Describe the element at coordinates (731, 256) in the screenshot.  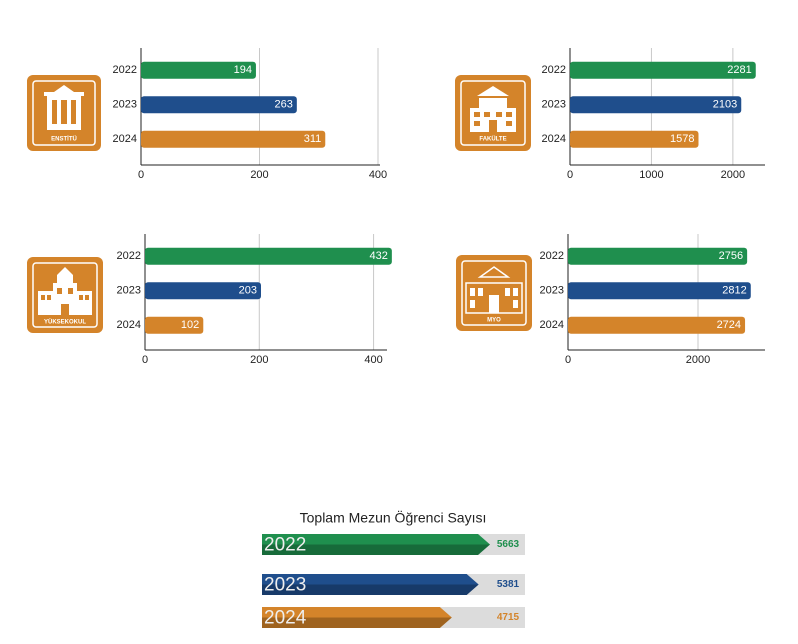
I see `value-label: 2756` at that location.